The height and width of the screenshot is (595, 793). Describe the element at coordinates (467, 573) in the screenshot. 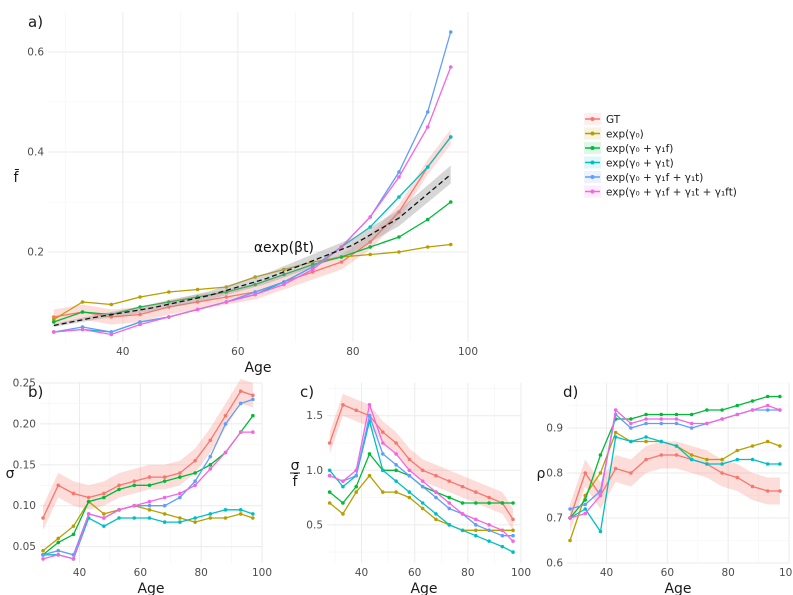

I see `x-tick-label: 80` at that location.